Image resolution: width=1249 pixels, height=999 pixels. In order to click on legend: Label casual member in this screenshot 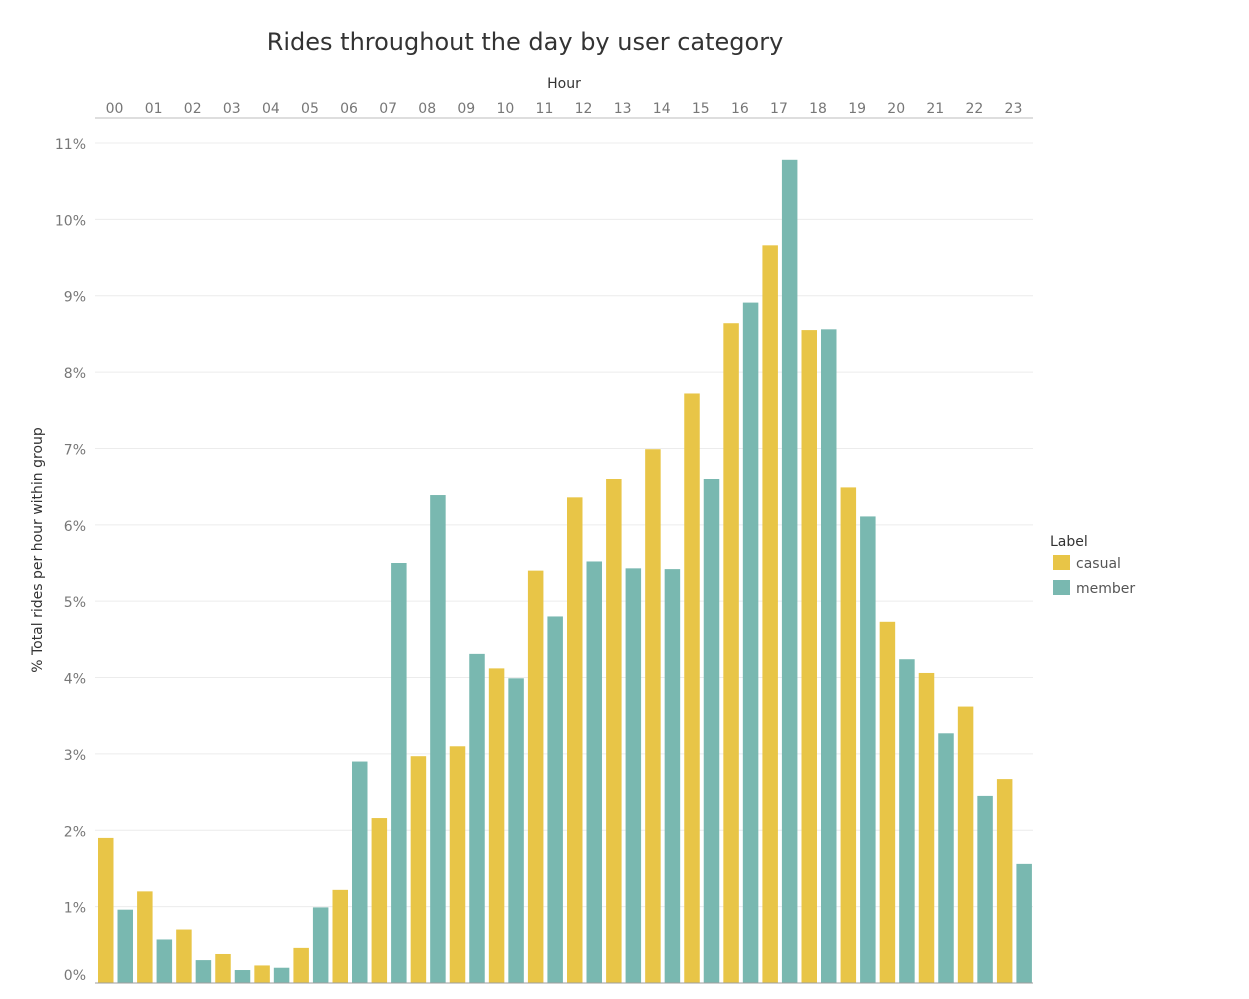, I will do `click(1092, 565)`.